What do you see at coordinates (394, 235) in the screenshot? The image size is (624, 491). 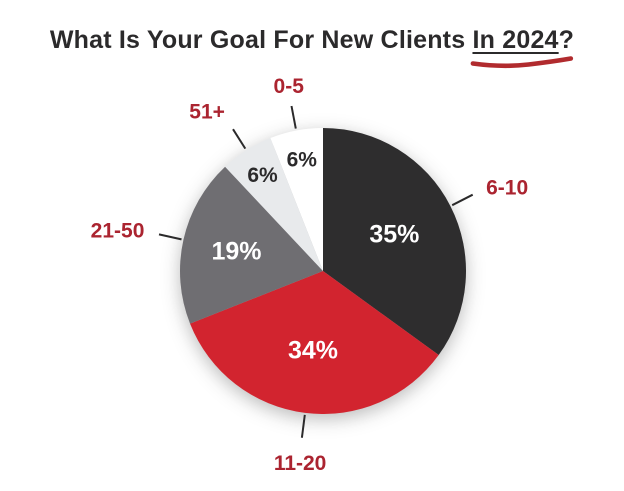 I see `slice-value-label: 35%` at bounding box center [394, 235].